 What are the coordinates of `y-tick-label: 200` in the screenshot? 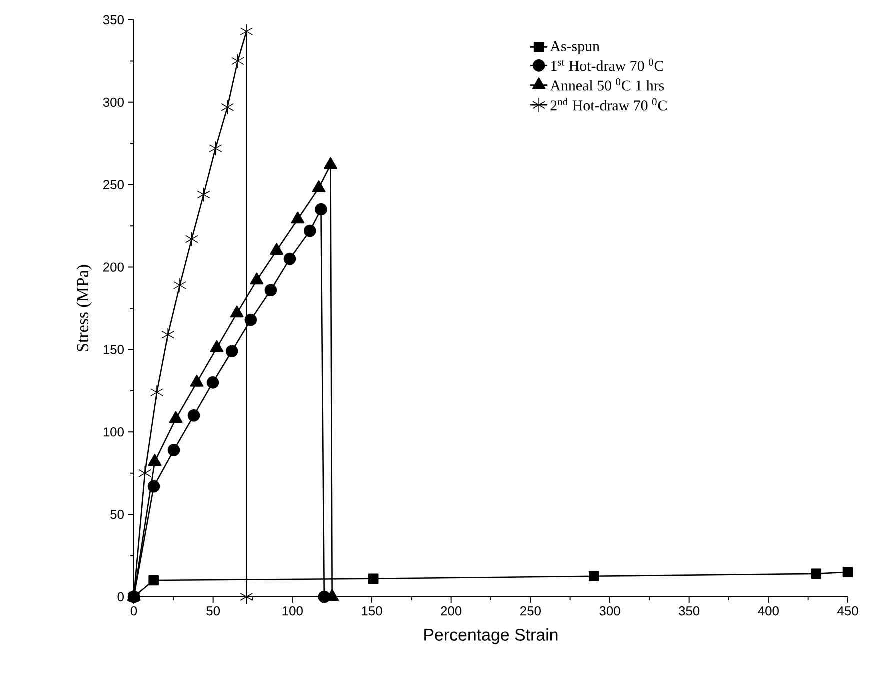 It's located at (114, 267).